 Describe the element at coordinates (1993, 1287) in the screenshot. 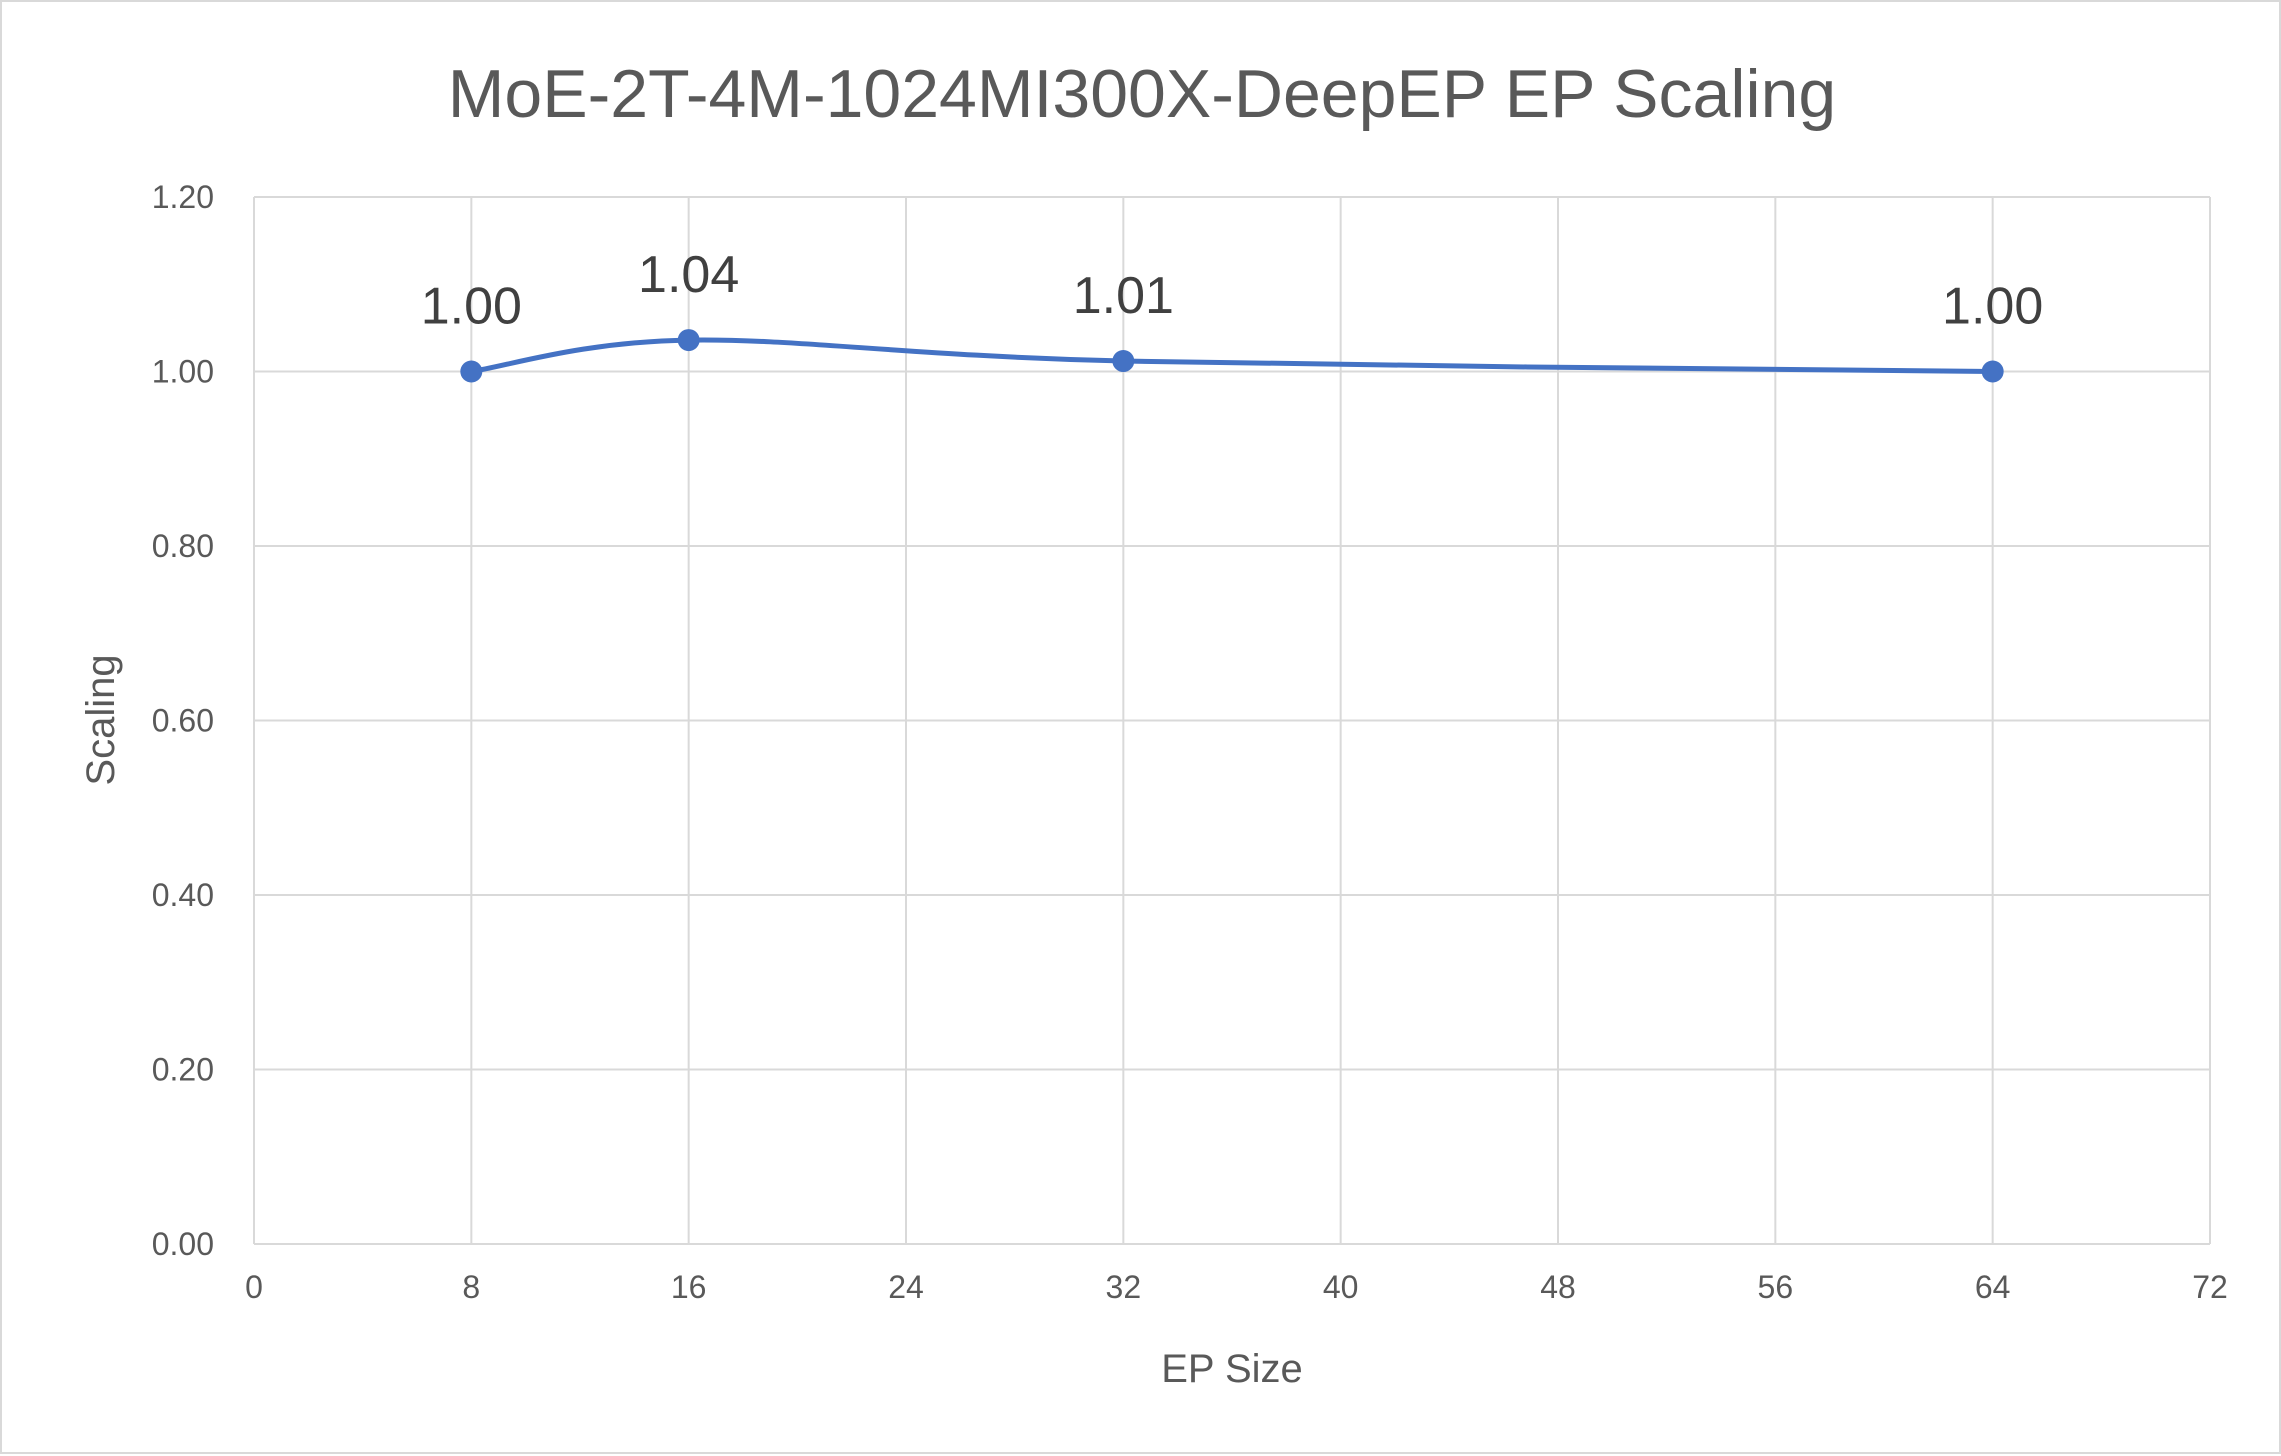

I see `x-tick-label: 64` at that location.